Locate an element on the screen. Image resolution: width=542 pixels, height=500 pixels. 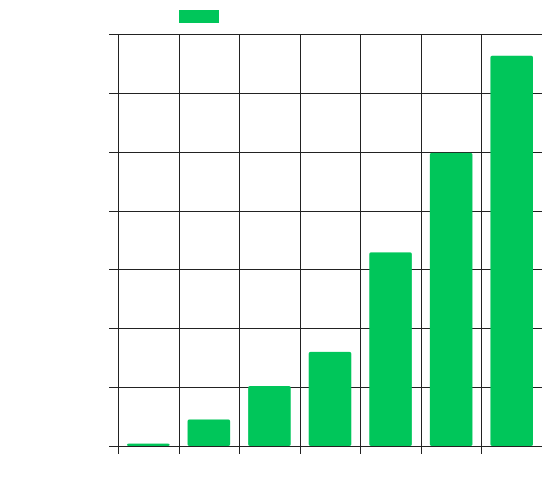
legend-swatch is located at coordinates (199, 16).